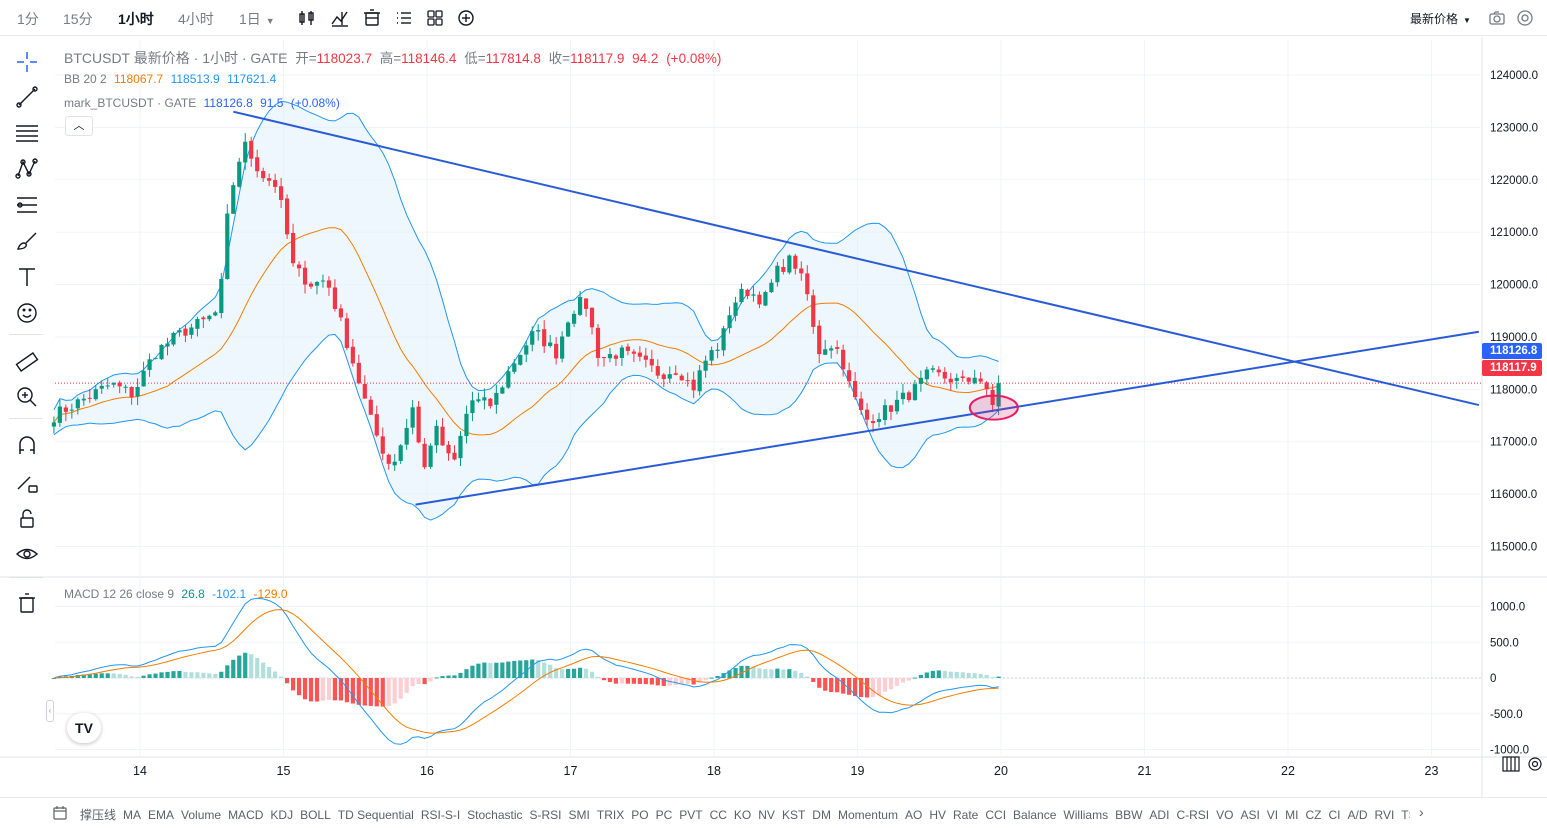 The image size is (1547, 828). Describe the element at coordinates (1467, 20) in the screenshot. I see `chevron-down-icon: ▼` at that location.